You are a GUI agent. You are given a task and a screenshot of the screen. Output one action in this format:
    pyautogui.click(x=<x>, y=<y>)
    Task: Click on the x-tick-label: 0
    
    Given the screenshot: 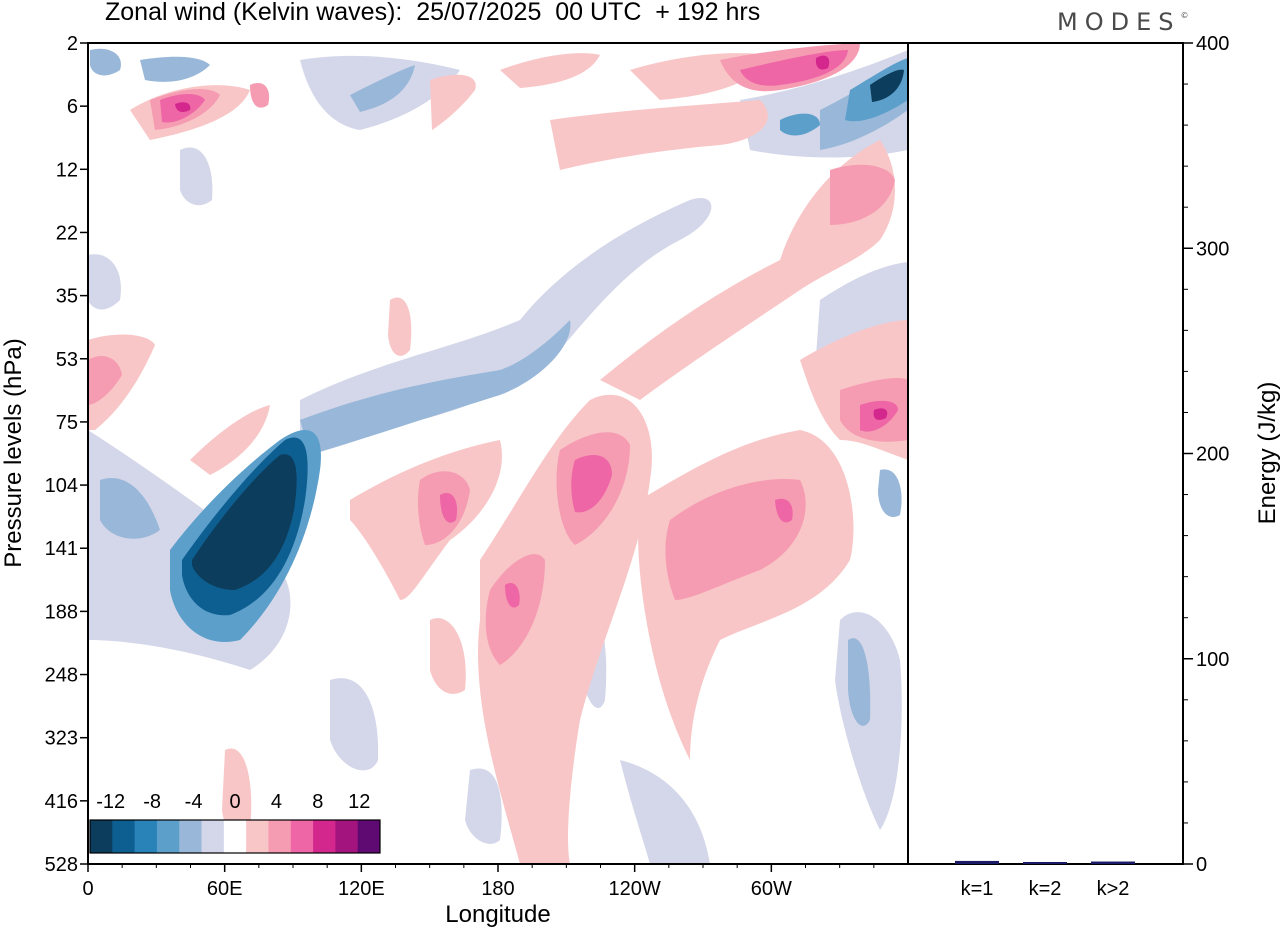 What is the action you would take?
    pyautogui.click(x=87, y=889)
    